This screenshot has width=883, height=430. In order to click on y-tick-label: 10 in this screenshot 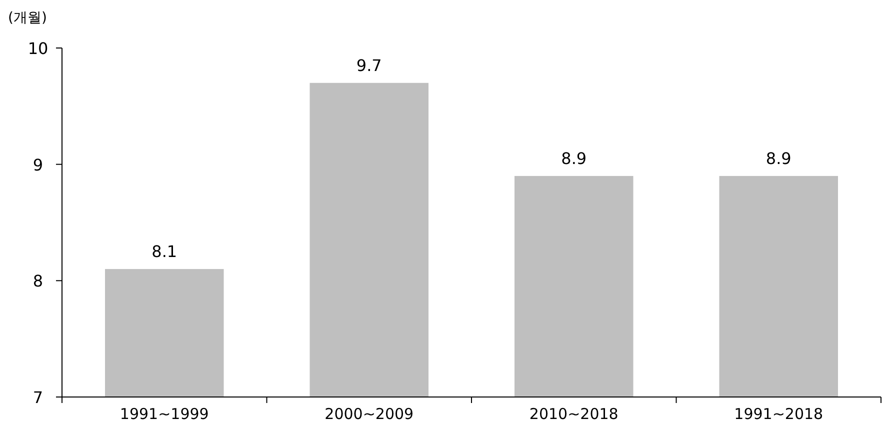, I will do `click(38, 48)`.